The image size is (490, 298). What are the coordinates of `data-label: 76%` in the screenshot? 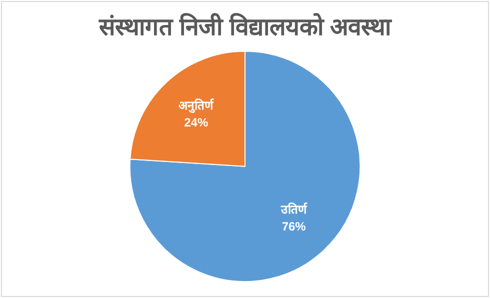 It's located at (294, 227).